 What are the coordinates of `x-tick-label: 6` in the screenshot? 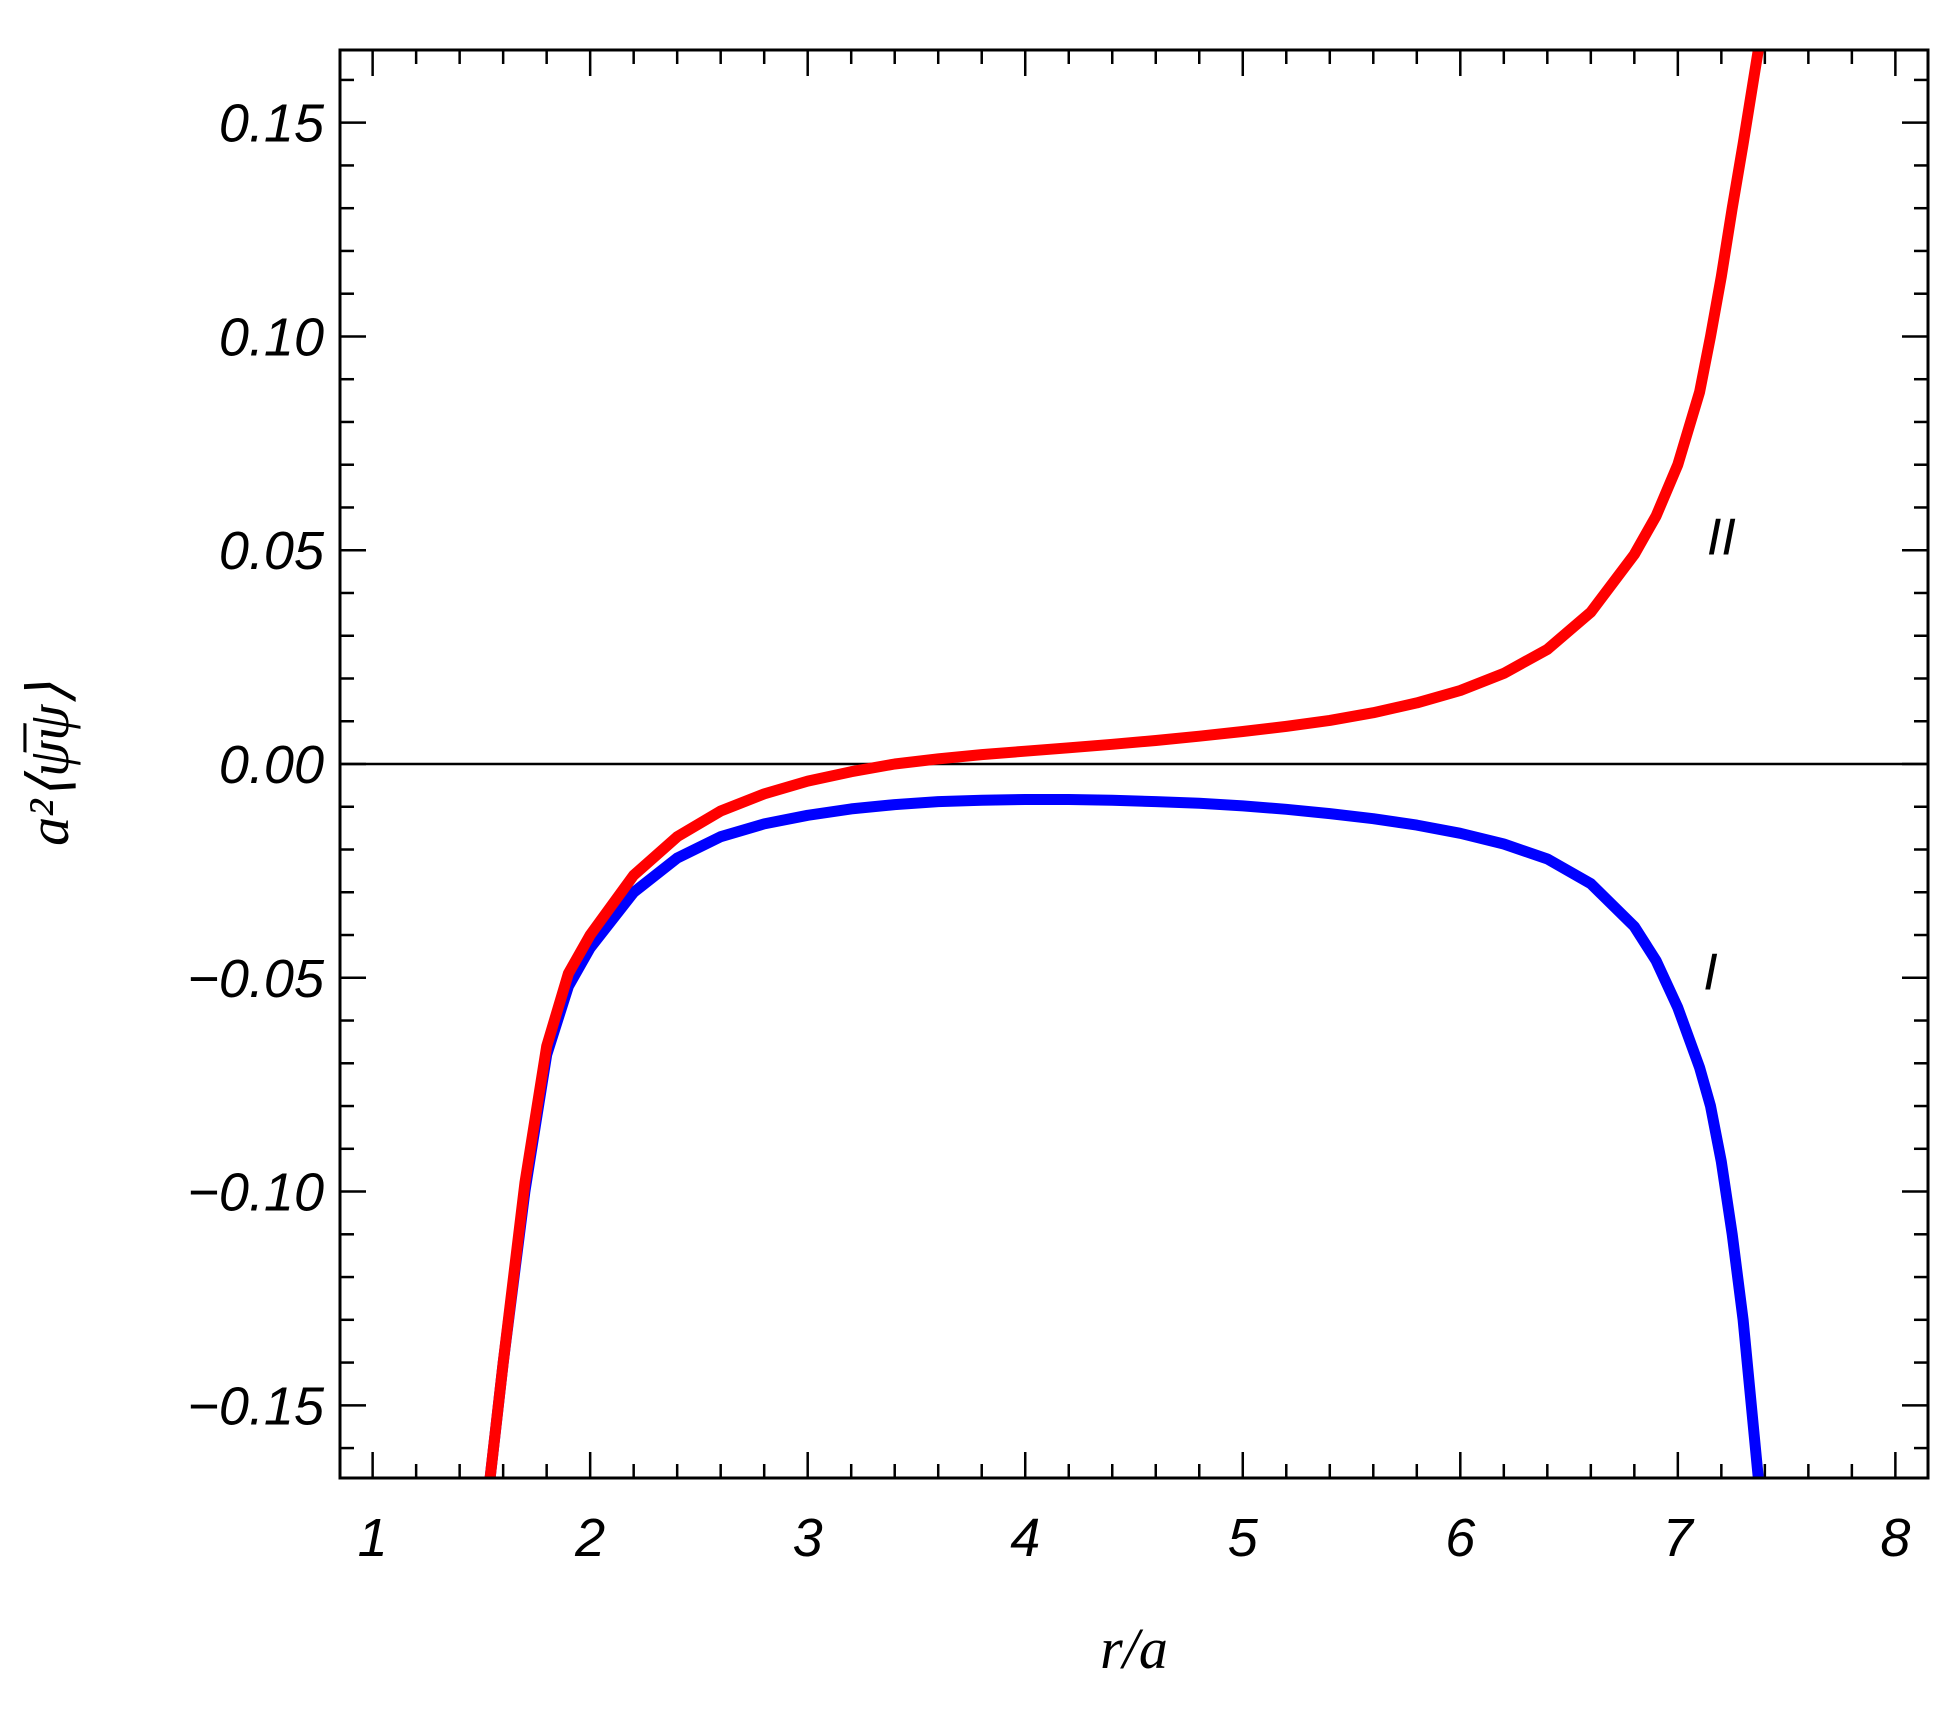 It's located at (1460, 1538).